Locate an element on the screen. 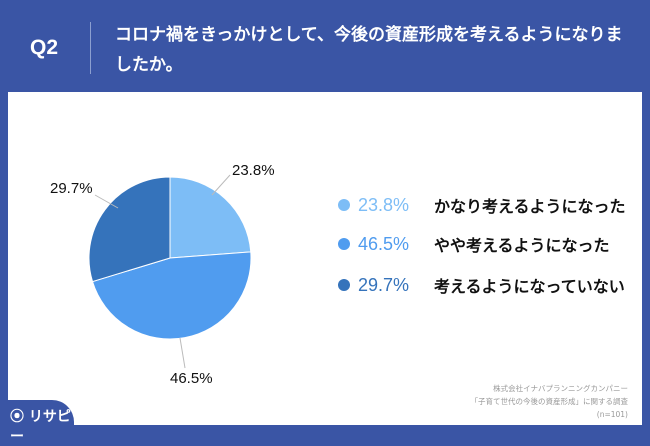  legend-item: 23.8% かなり考えるようになった is located at coordinates (482, 205).